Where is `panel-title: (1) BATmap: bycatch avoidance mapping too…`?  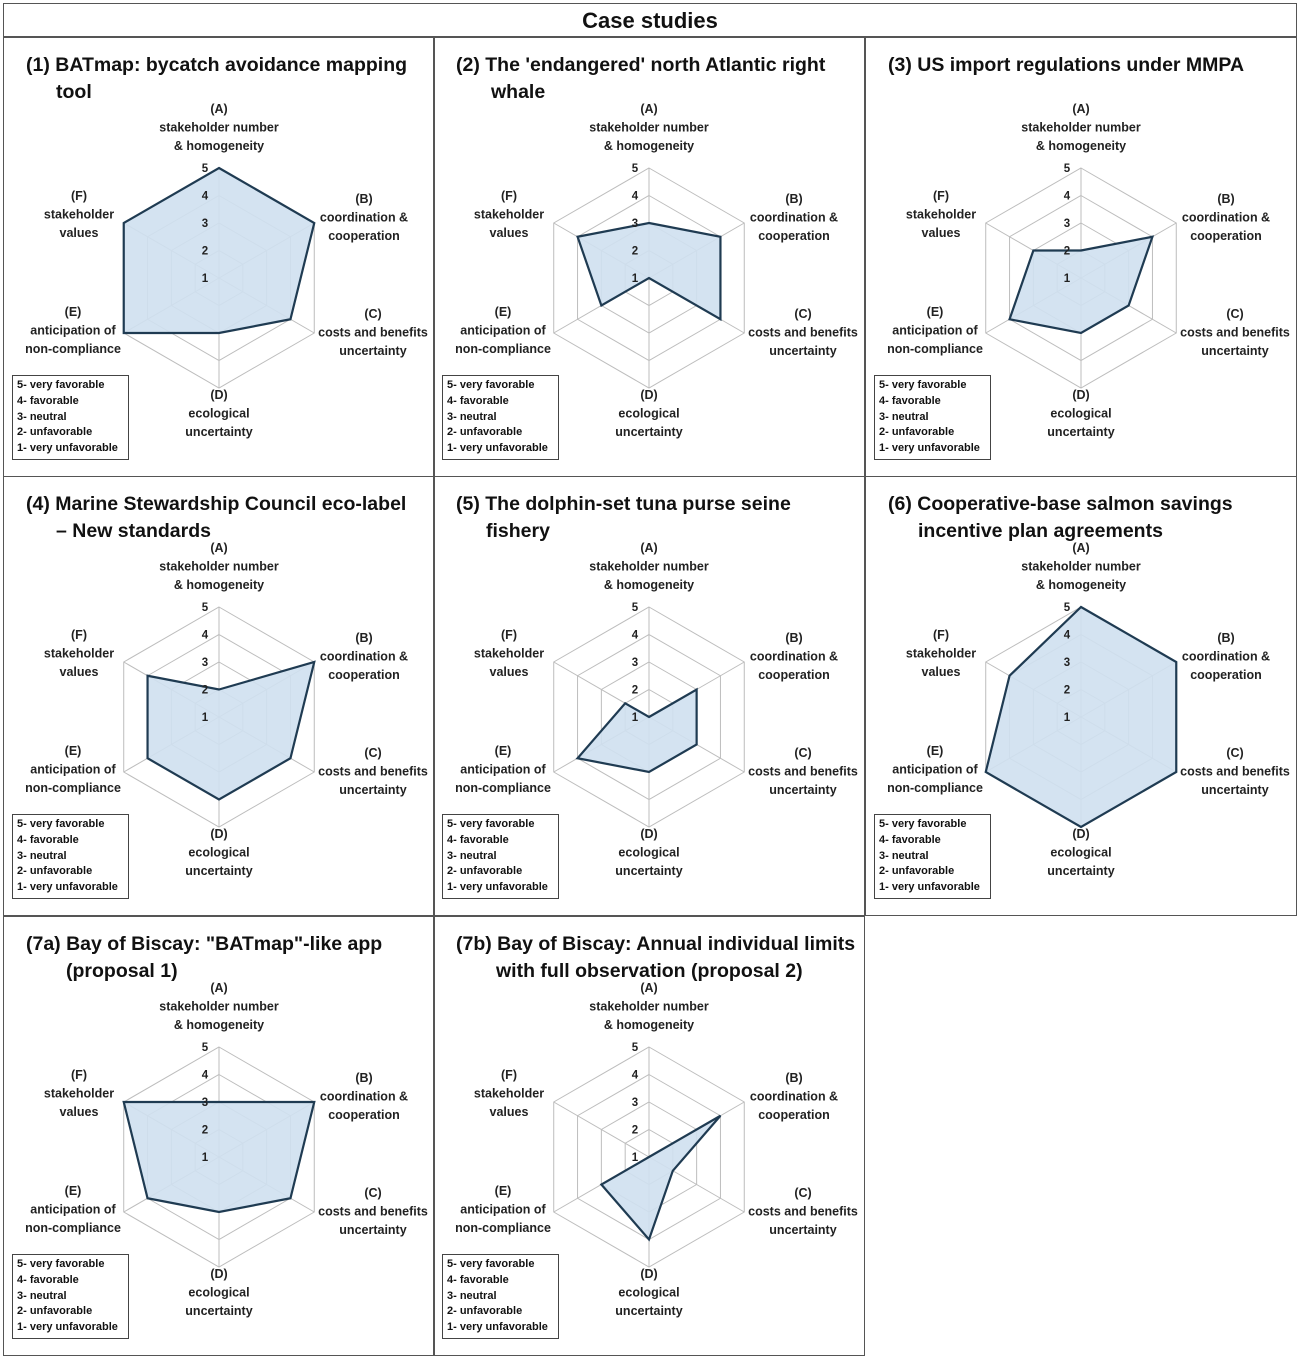
panel-title: (1) BATmap: bycatch avoidance mapping too… is located at coordinates (216, 79).